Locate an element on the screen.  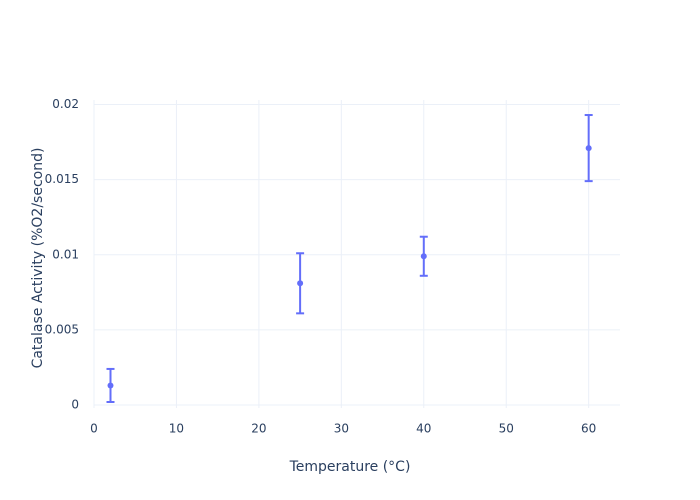
y-tick-label: 0.02 is located at coordinates (65, 104).